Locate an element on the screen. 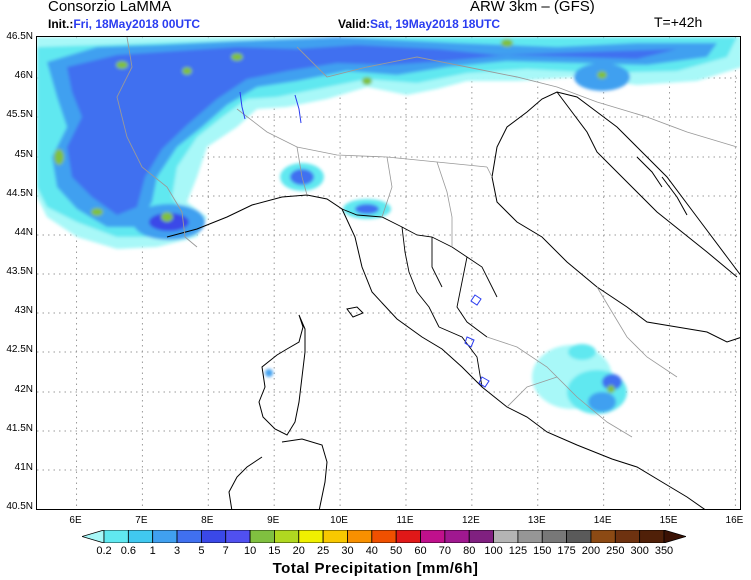  lat-label: 43N is located at coordinates (23, 310).